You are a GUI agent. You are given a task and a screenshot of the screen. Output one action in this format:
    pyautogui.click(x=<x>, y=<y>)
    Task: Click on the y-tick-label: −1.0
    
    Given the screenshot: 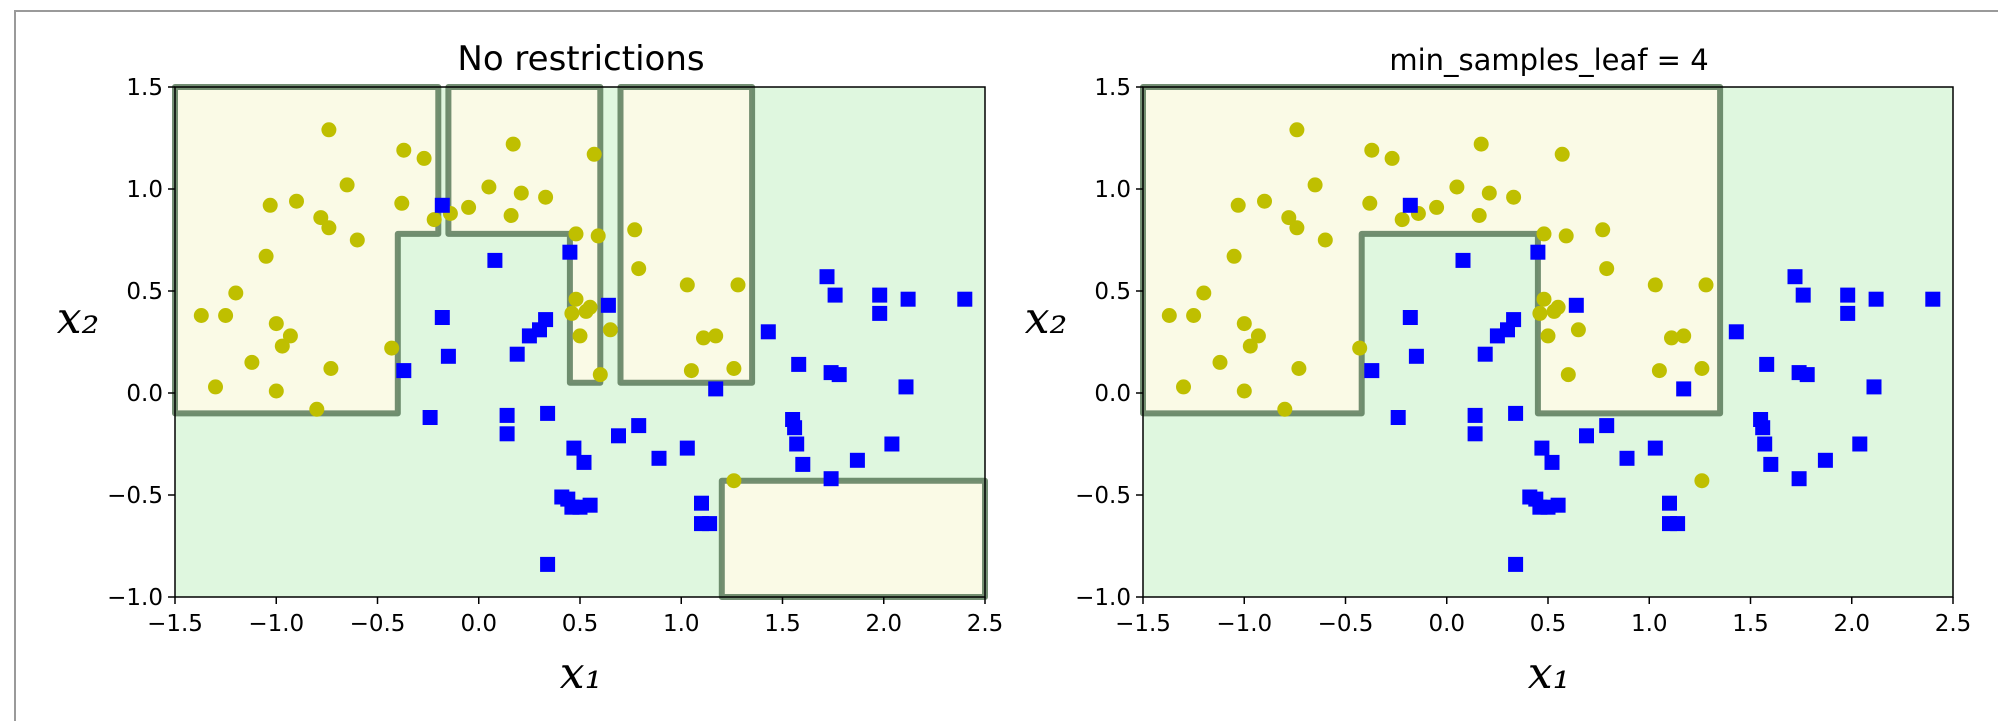 What is the action you would take?
    pyautogui.click(x=1103, y=598)
    